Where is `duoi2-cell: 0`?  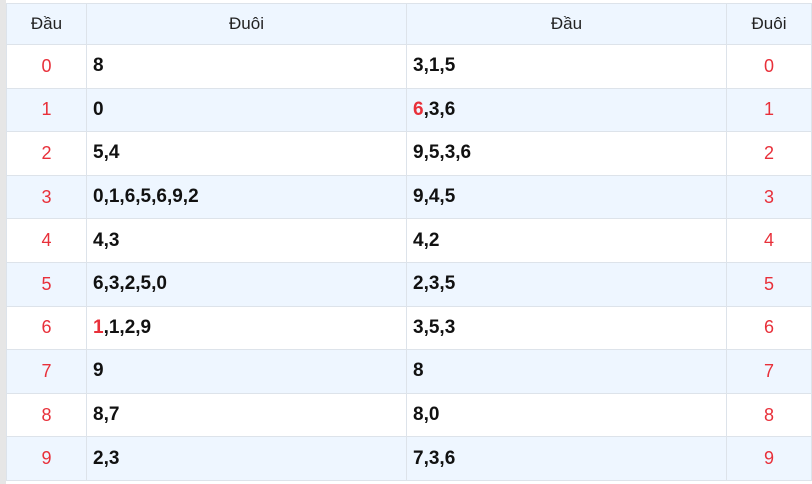
duoi2-cell: 0 is located at coordinates (769, 66).